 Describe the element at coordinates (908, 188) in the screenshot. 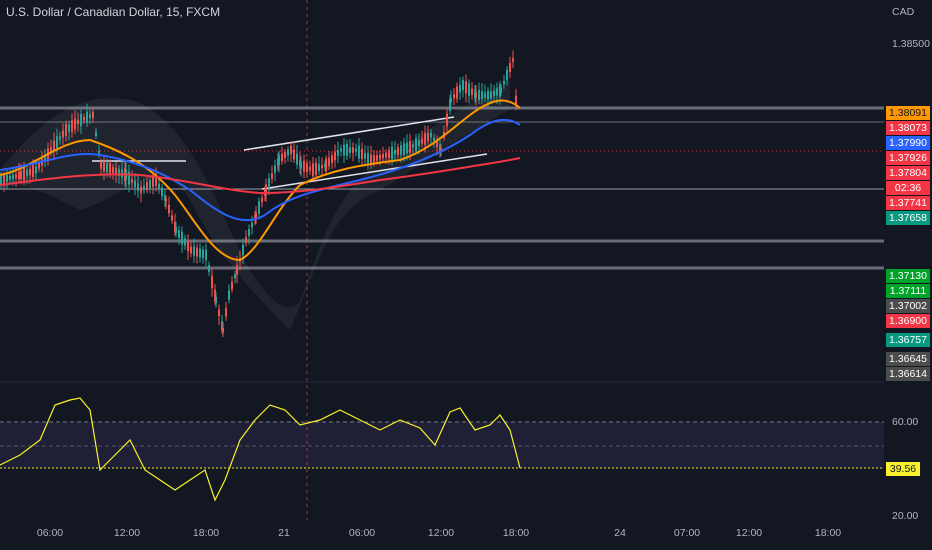

I see `price-tag: 02:36` at that location.